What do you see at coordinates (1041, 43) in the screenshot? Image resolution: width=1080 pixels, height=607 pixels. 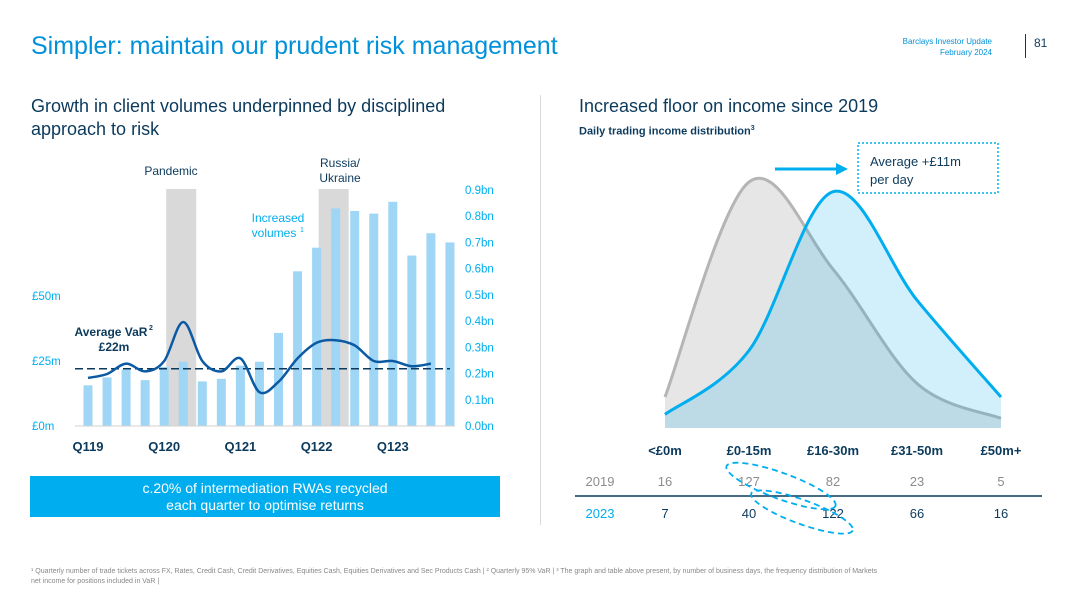 I see `page-number: 81` at bounding box center [1041, 43].